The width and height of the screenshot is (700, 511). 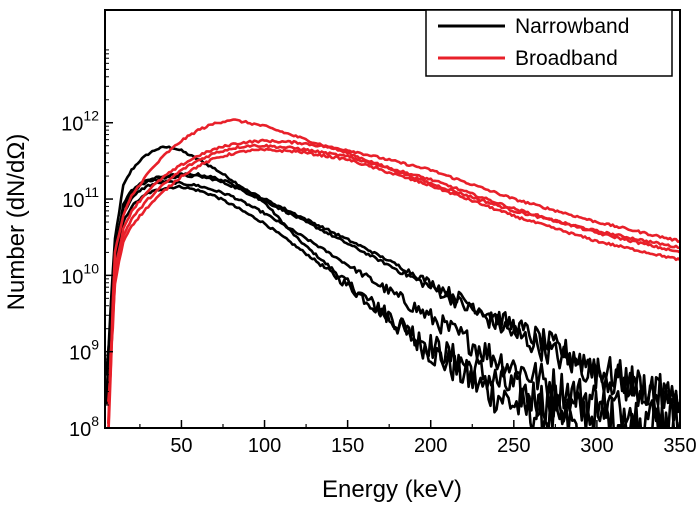 I want to click on x-tick-label: 200, so click(x=430, y=446).